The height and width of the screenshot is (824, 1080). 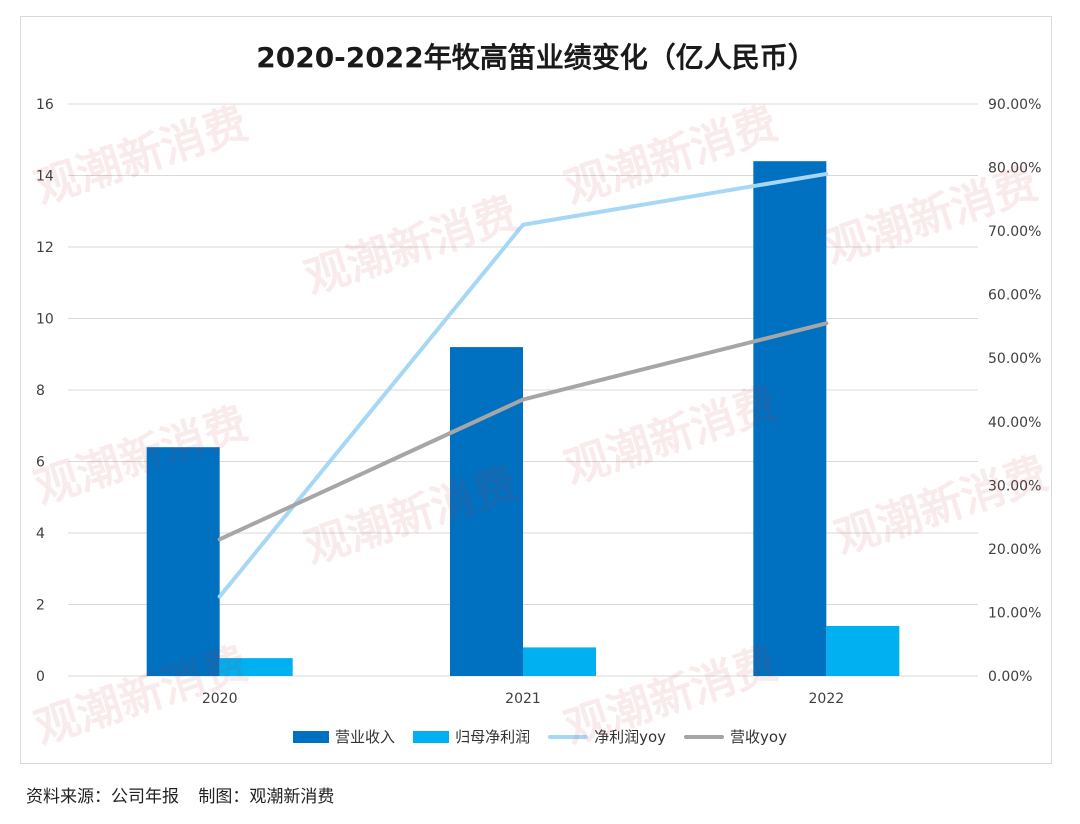 I want to click on left-axis-tick: 0, so click(x=40, y=677).